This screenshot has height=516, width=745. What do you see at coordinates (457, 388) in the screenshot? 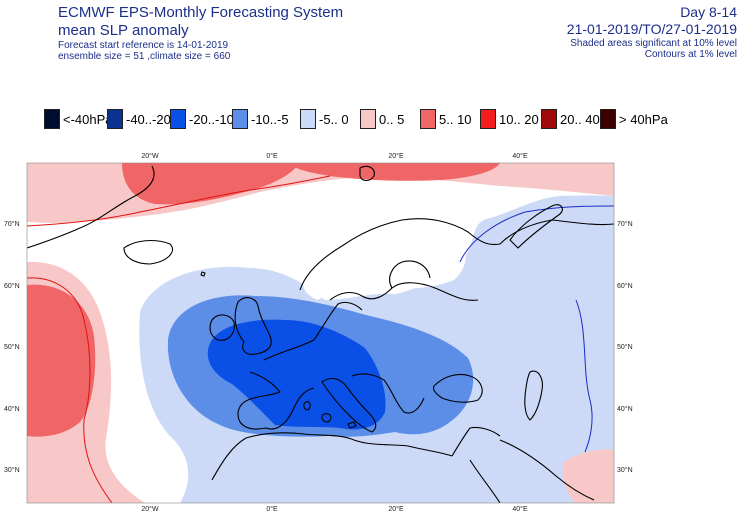
I see `black-sea-coast` at bounding box center [457, 388].